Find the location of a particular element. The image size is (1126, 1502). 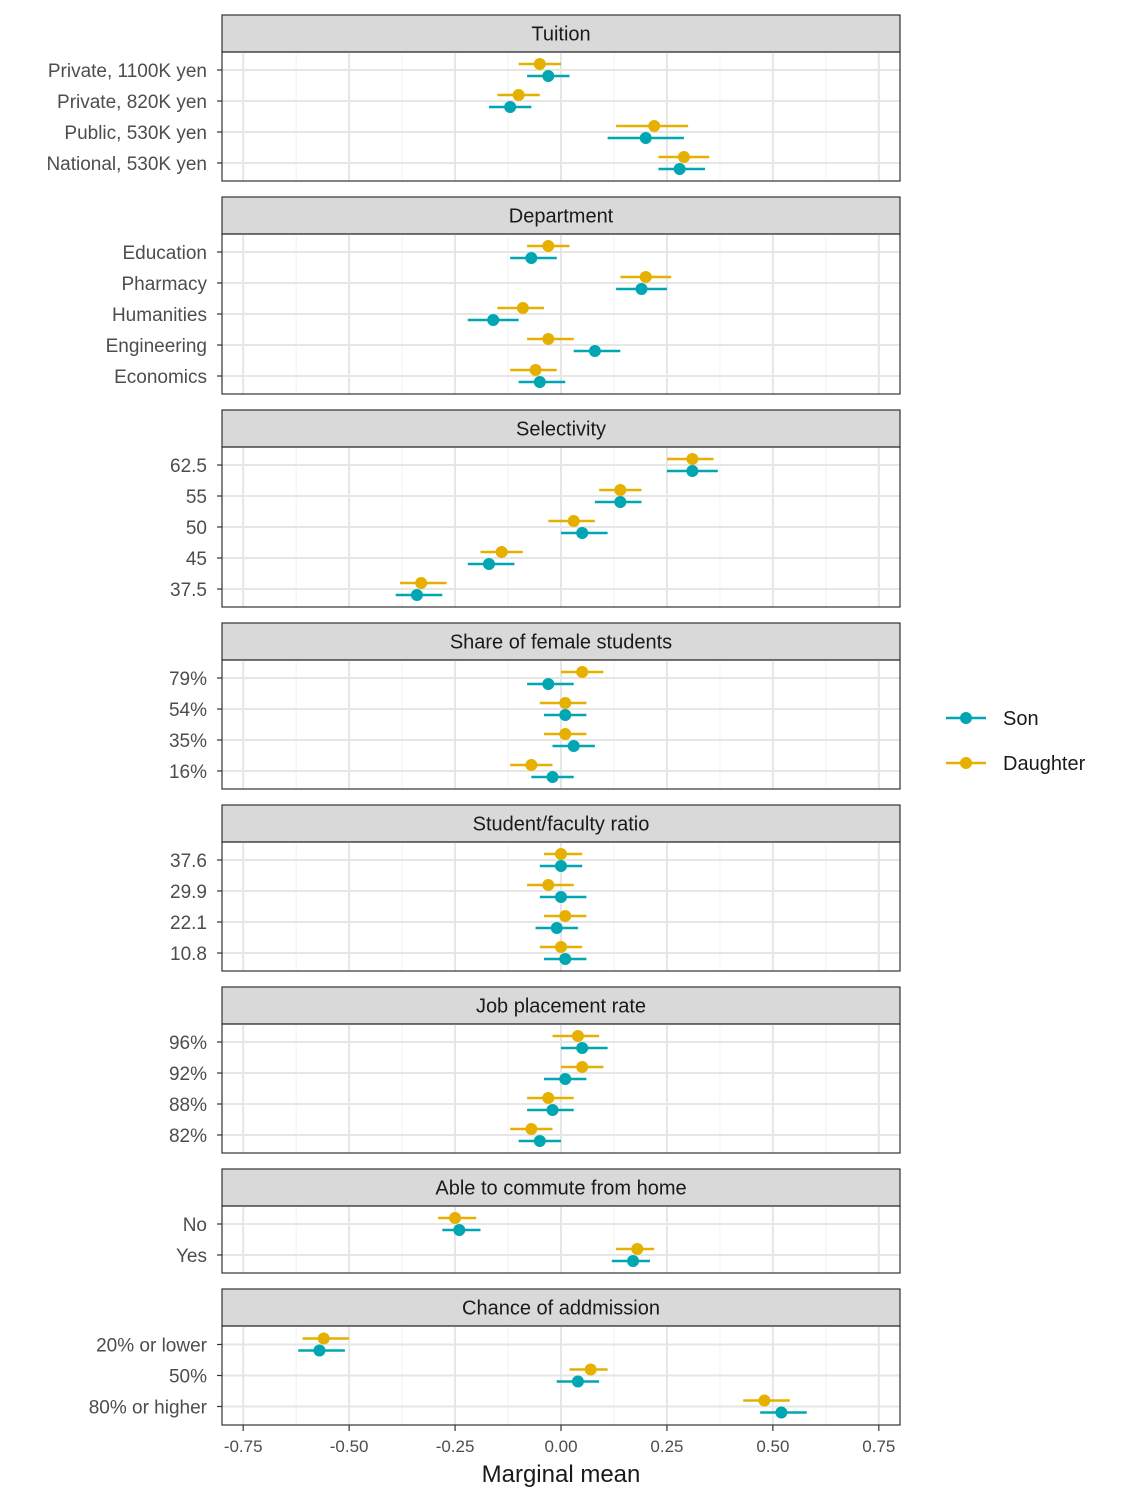

facet-panel: Able to commute from home No Yes is located at coordinates (538, 1221).